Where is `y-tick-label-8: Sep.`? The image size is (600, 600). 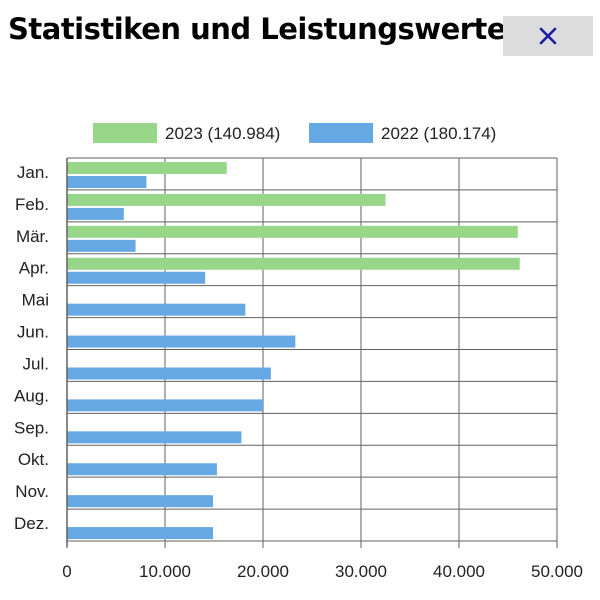
y-tick-label-8: Sep. is located at coordinates (31, 427).